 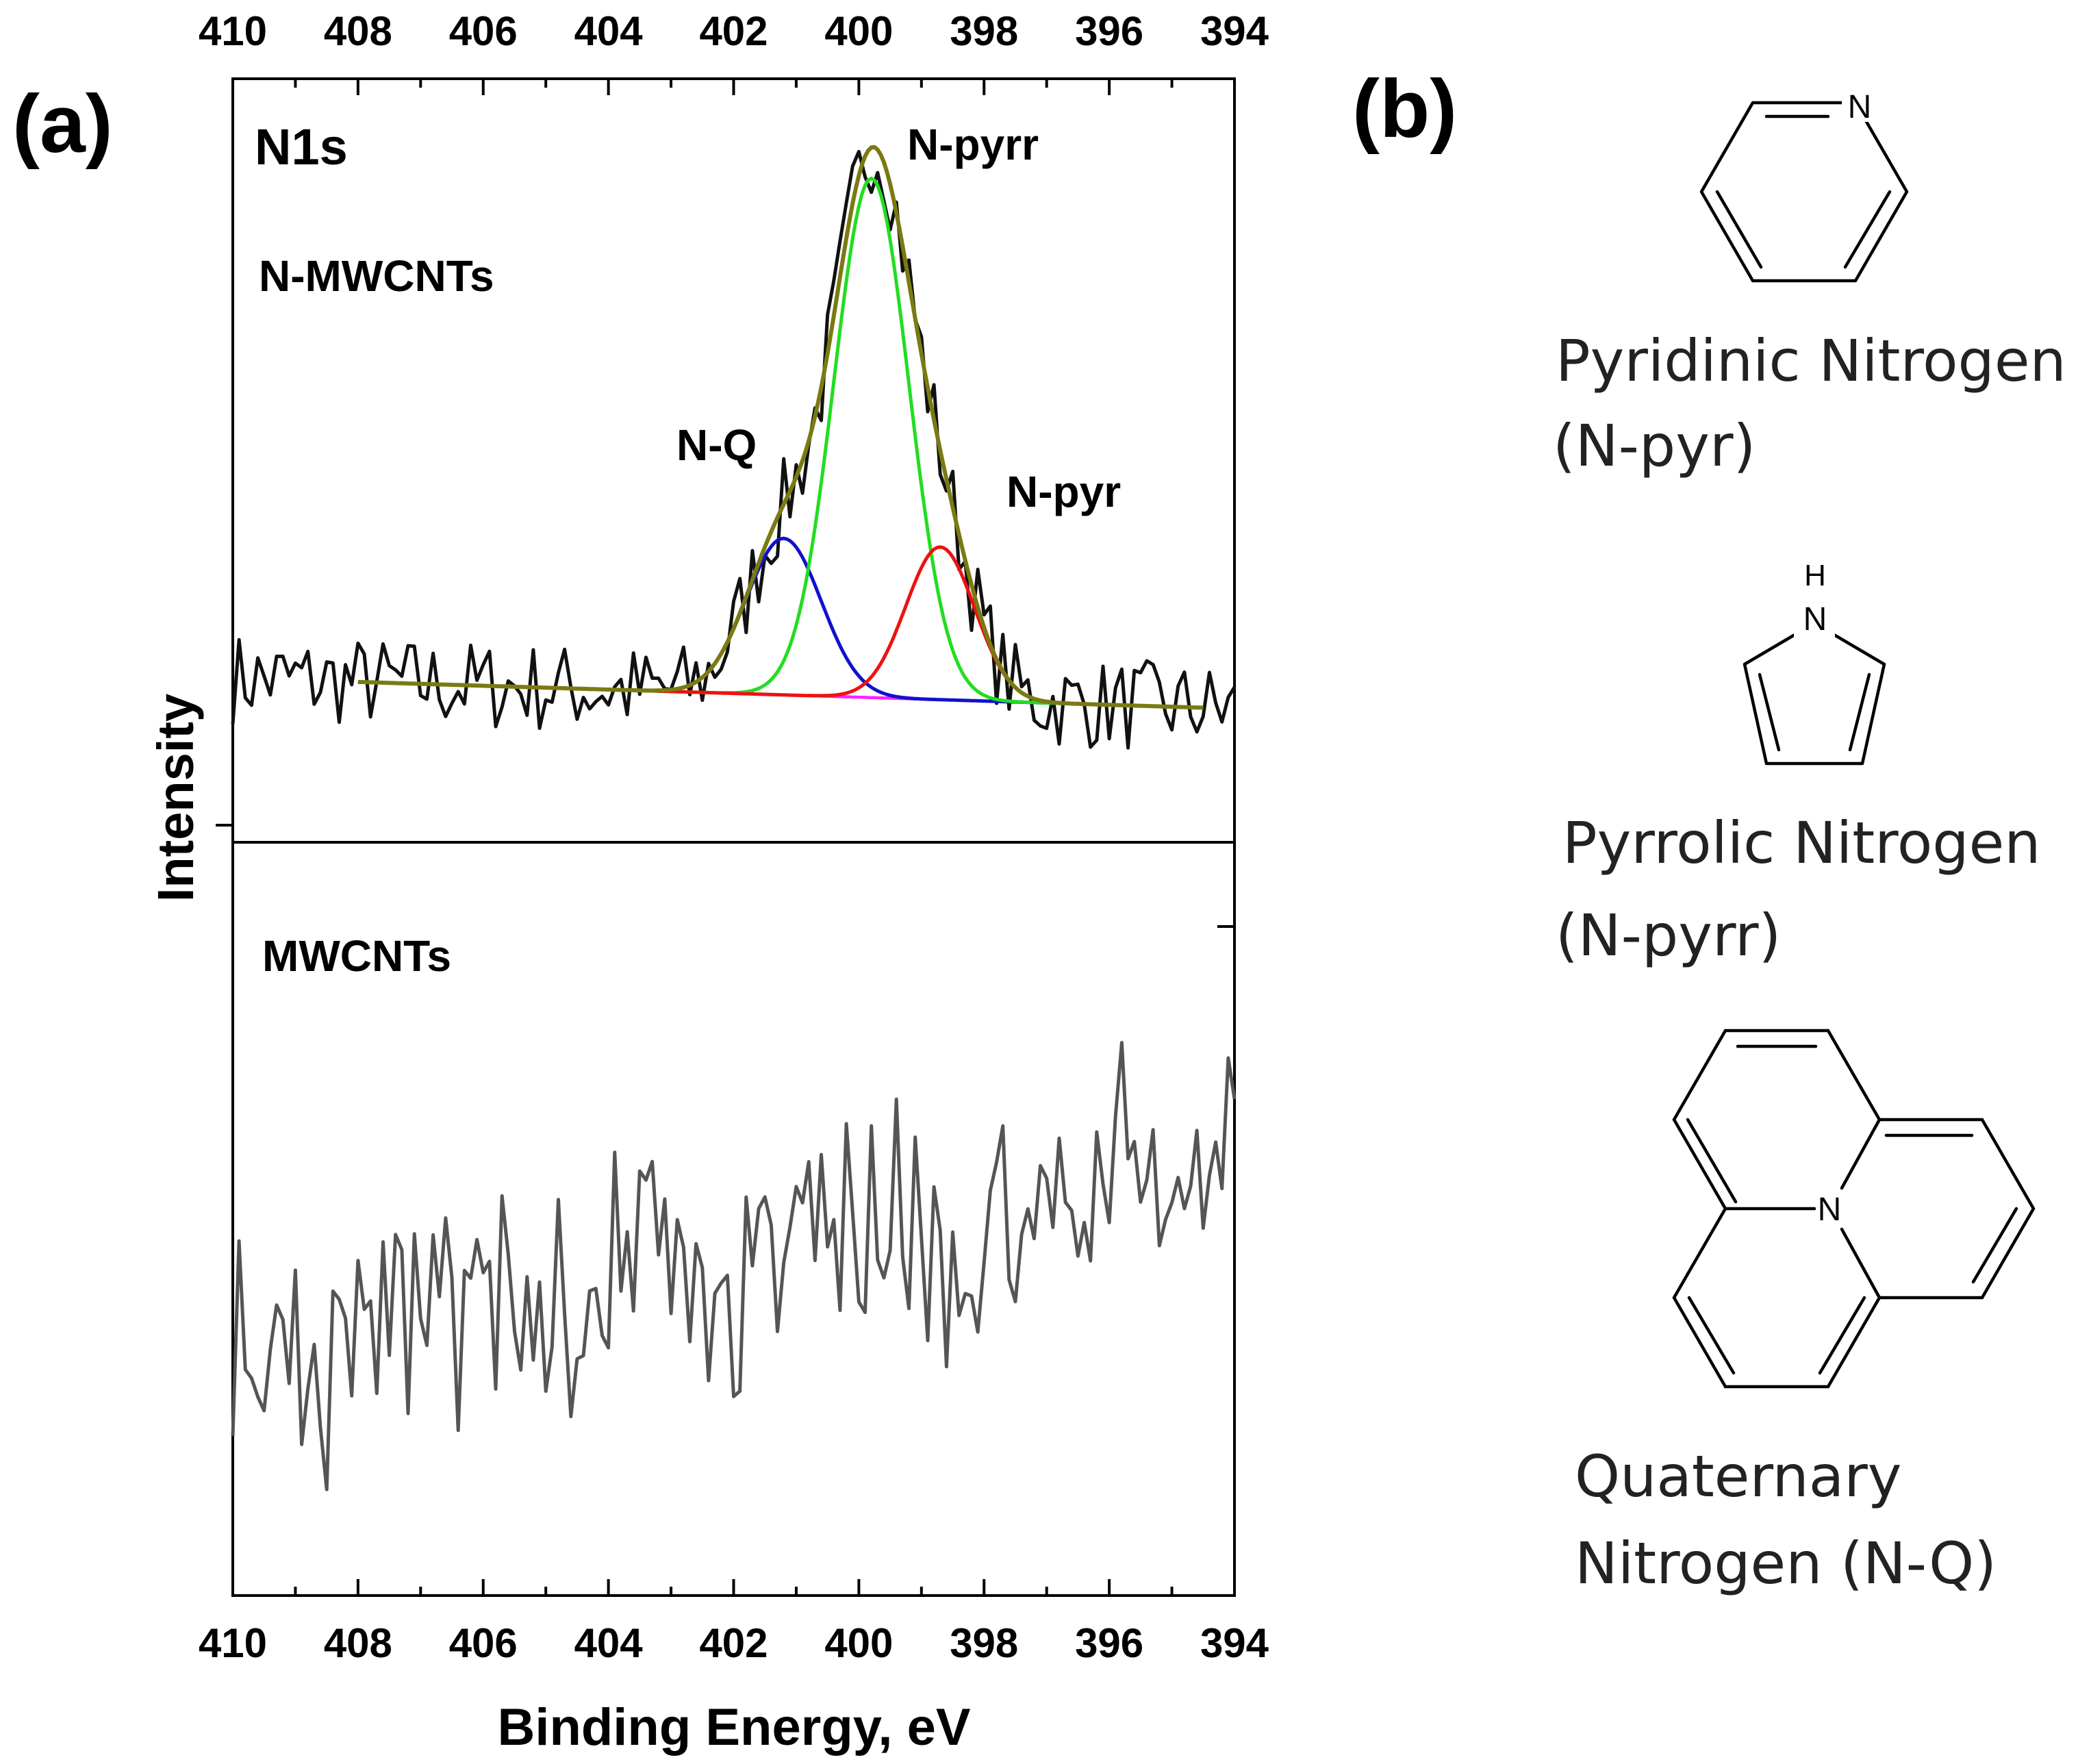 I want to click on mwcnts-plot, so click(x=734, y=1266).